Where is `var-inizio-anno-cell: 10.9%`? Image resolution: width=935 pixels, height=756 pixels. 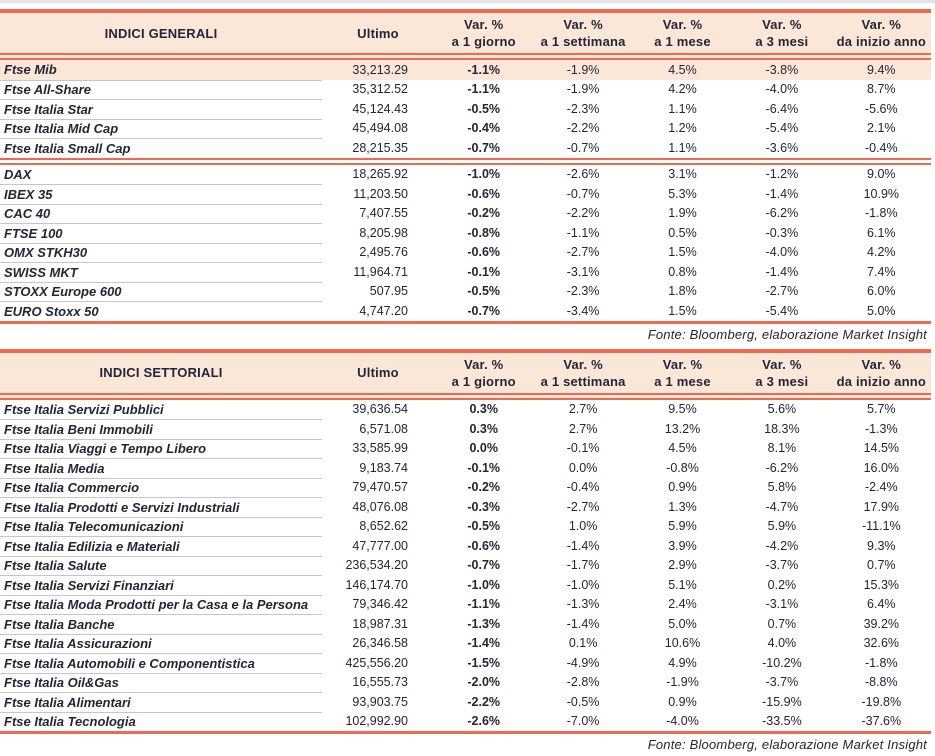
var-inizio-anno-cell: 10.9% is located at coordinates (881, 193).